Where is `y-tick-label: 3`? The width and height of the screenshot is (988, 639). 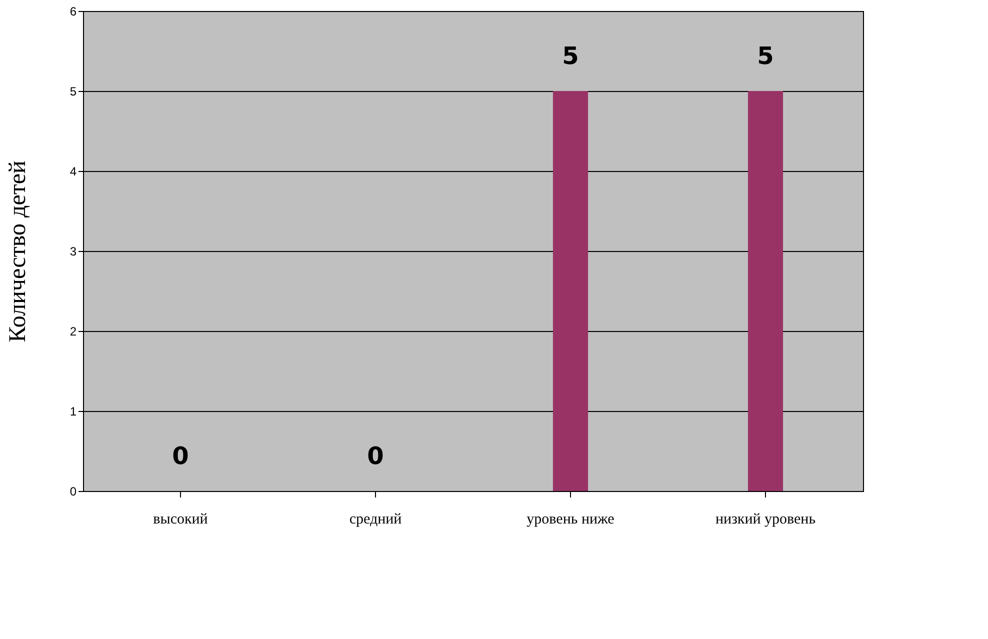
y-tick-label: 3 is located at coordinates (73, 251).